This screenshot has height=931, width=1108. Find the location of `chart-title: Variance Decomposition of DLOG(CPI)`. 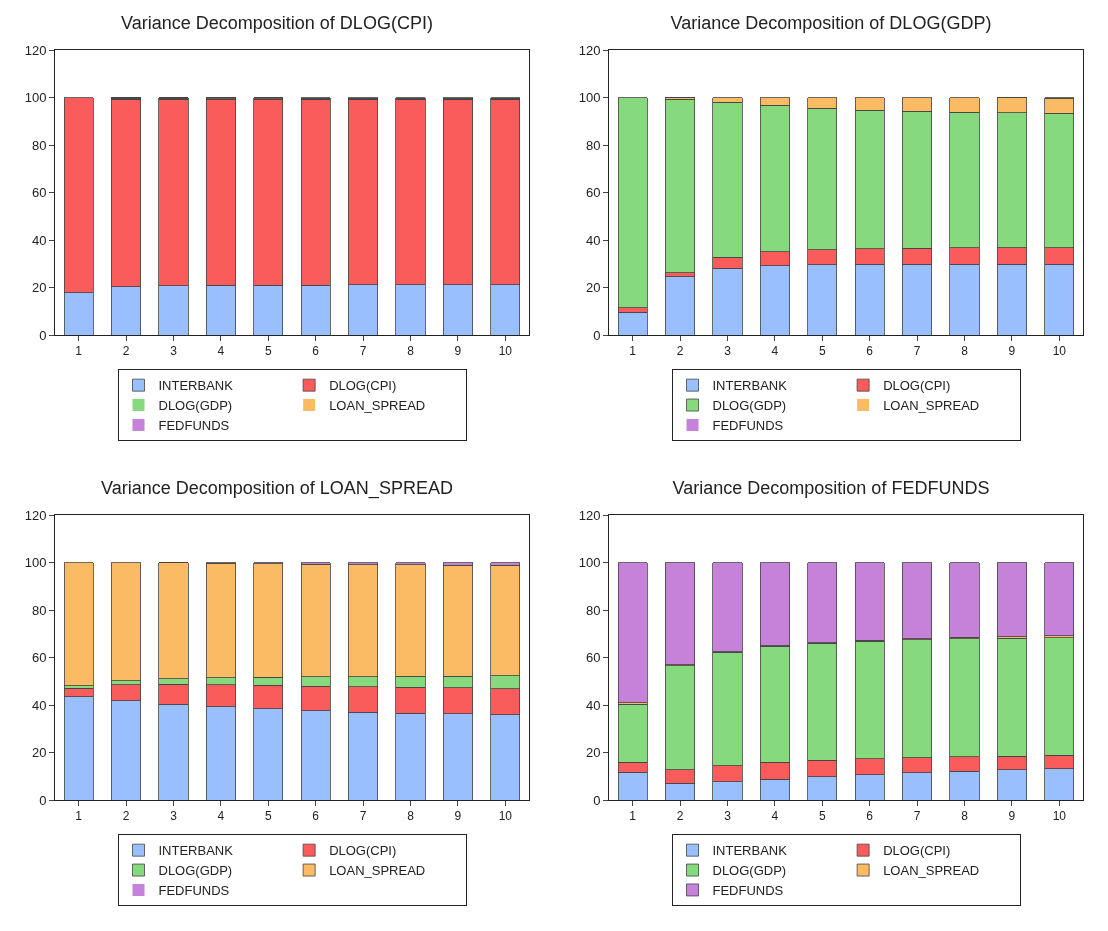

chart-title: Variance Decomposition of DLOG(CPI) is located at coordinates (277, 22).